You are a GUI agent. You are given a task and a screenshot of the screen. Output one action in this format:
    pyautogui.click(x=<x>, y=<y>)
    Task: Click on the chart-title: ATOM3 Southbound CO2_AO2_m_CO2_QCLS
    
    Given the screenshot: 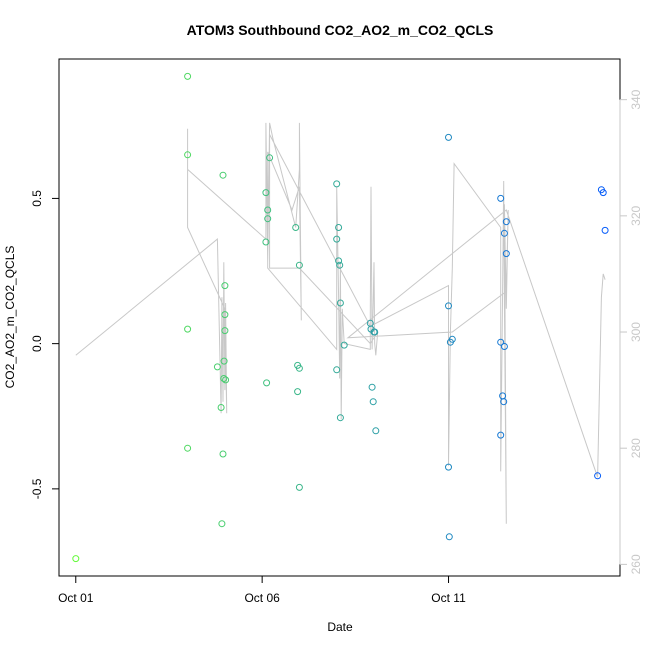 What is the action you would take?
    pyautogui.click(x=340, y=30)
    